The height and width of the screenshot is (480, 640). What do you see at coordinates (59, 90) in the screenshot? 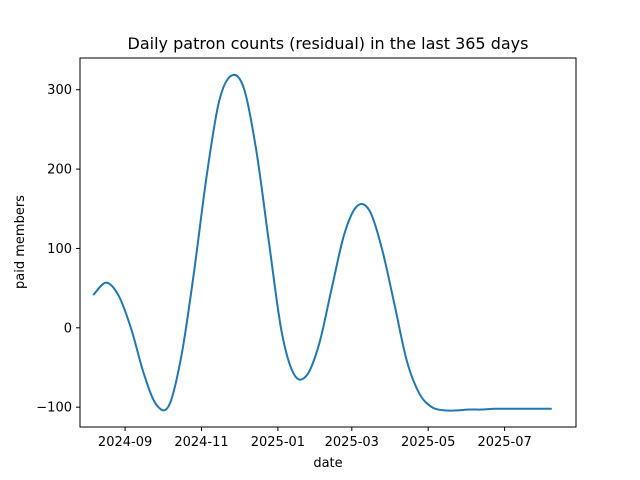
I see `y-tick-label: 300` at bounding box center [59, 90].